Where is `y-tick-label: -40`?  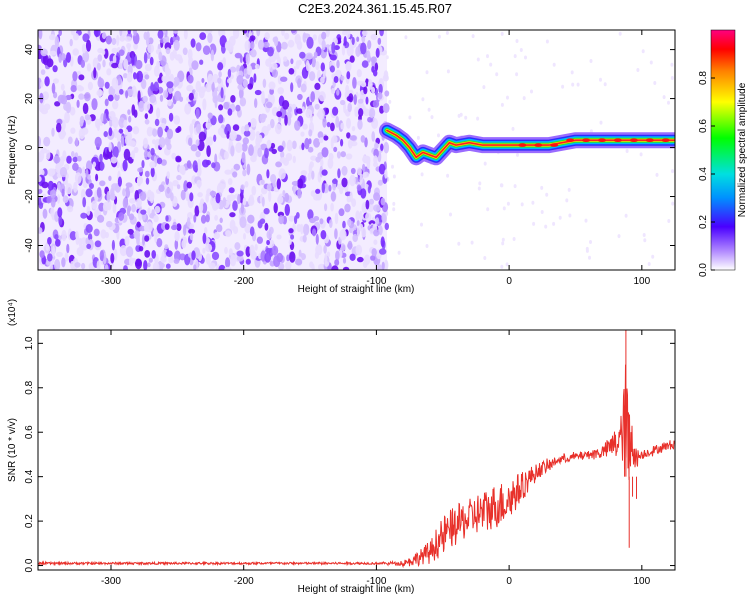
y-tick-label: -40 is located at coordinates (29, 245).